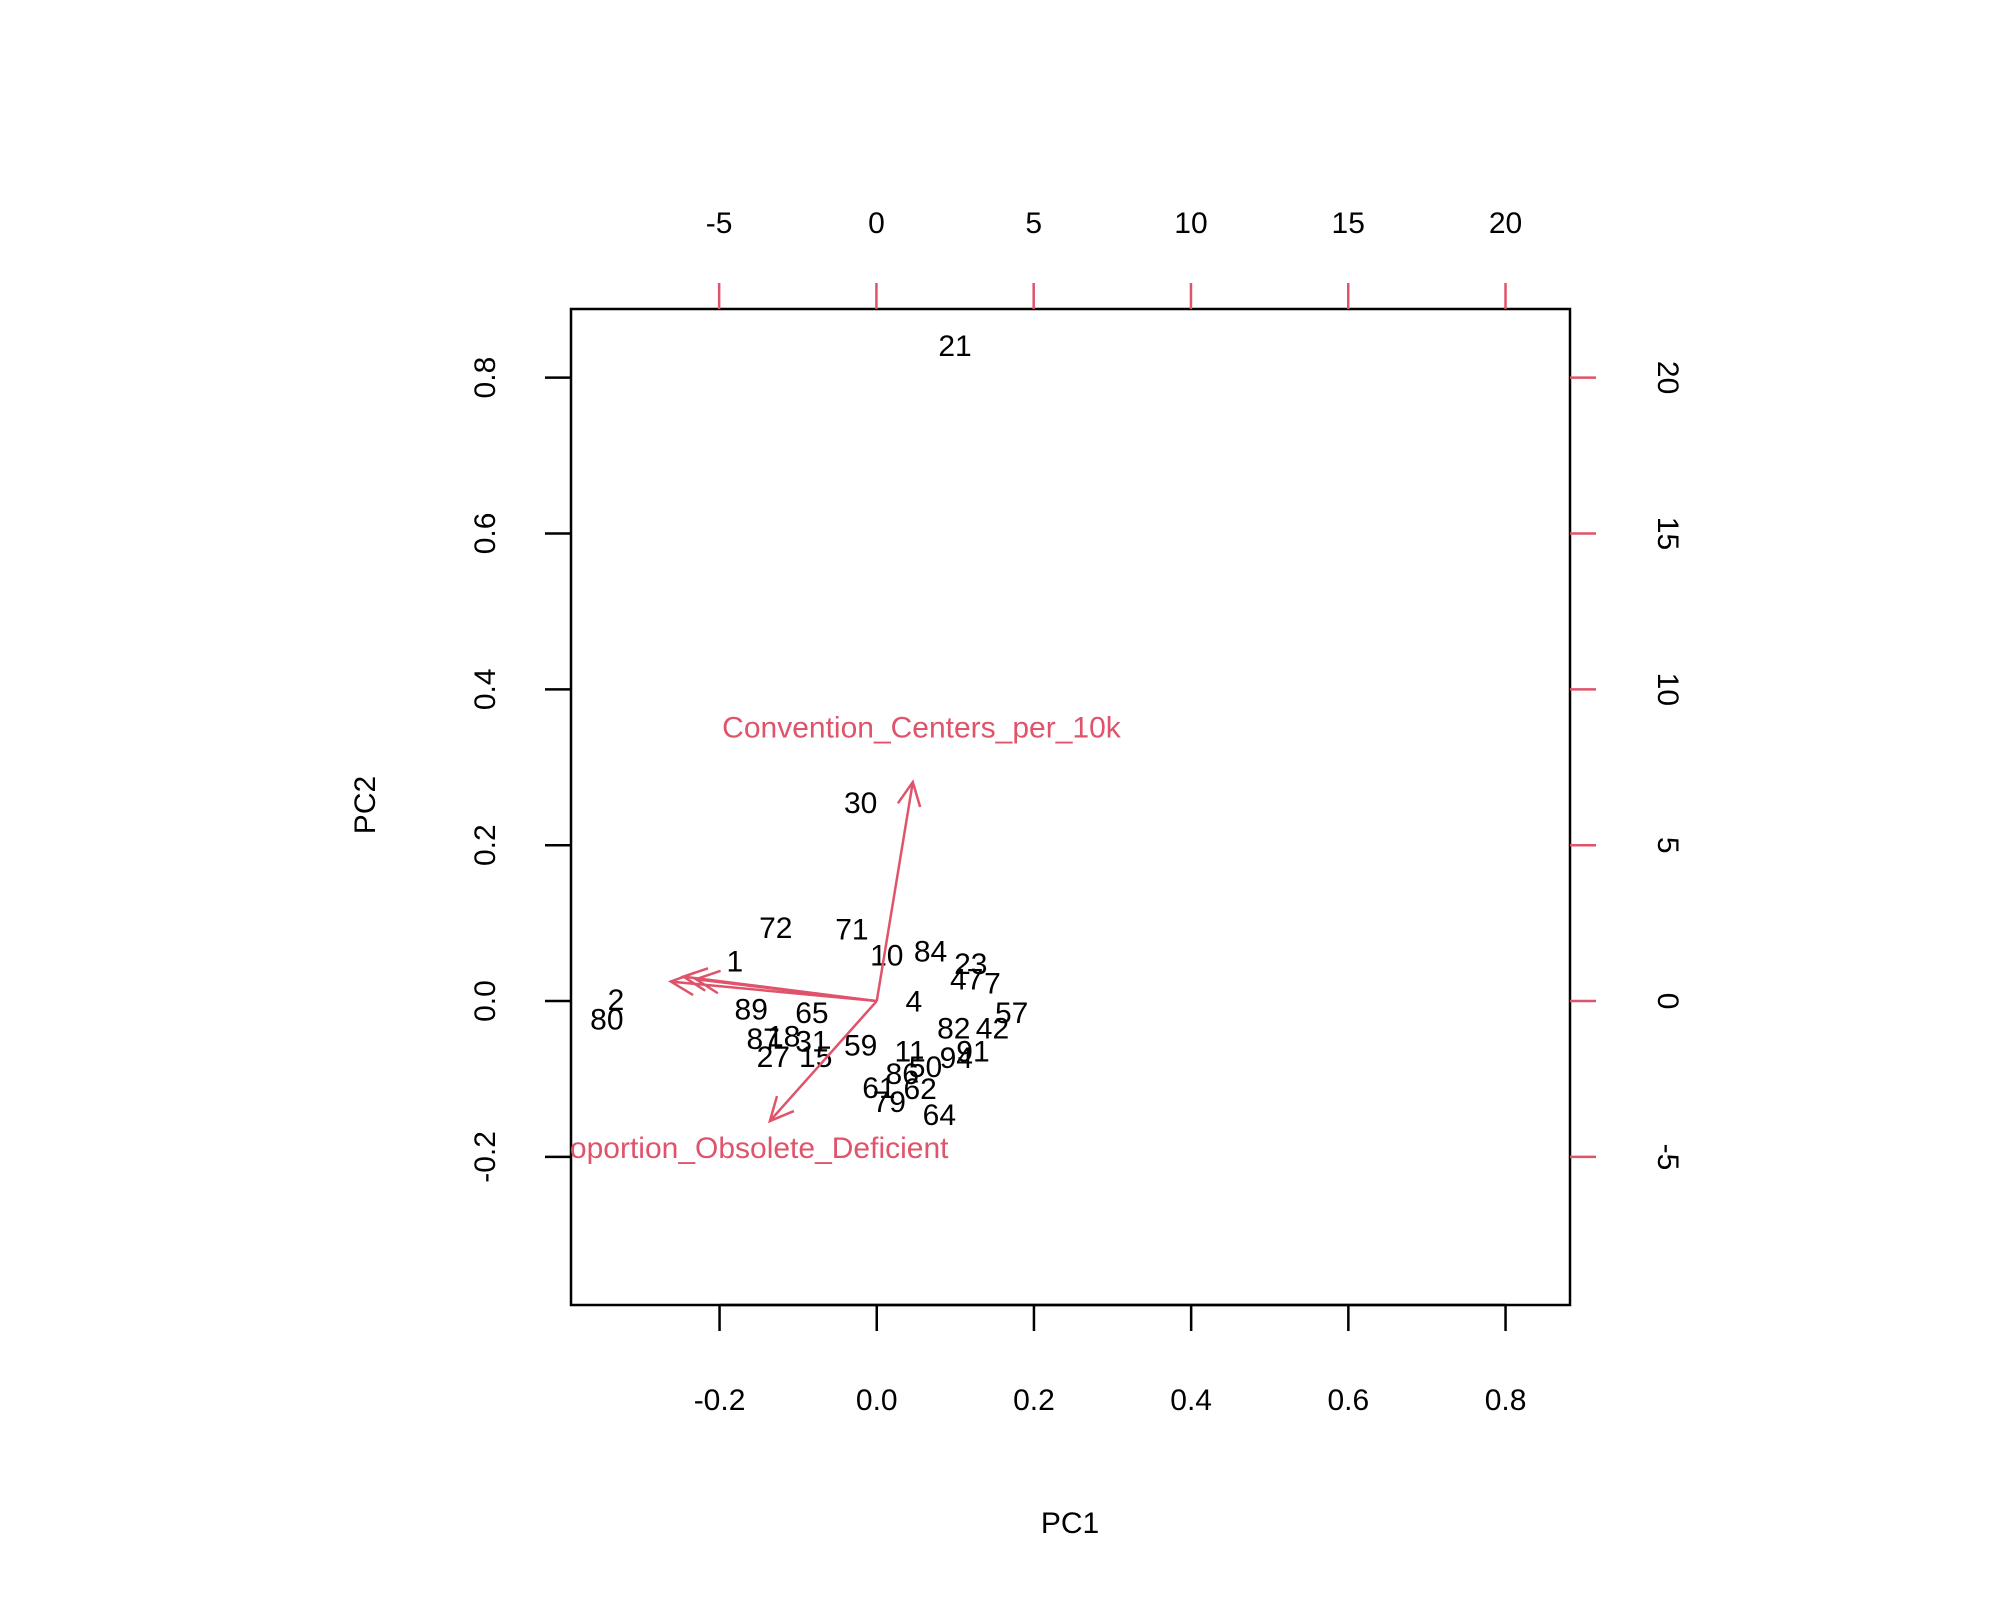  Describe the element at coordinates (763, 1039) in the screenshot. I see `point-label: 87` at that location.